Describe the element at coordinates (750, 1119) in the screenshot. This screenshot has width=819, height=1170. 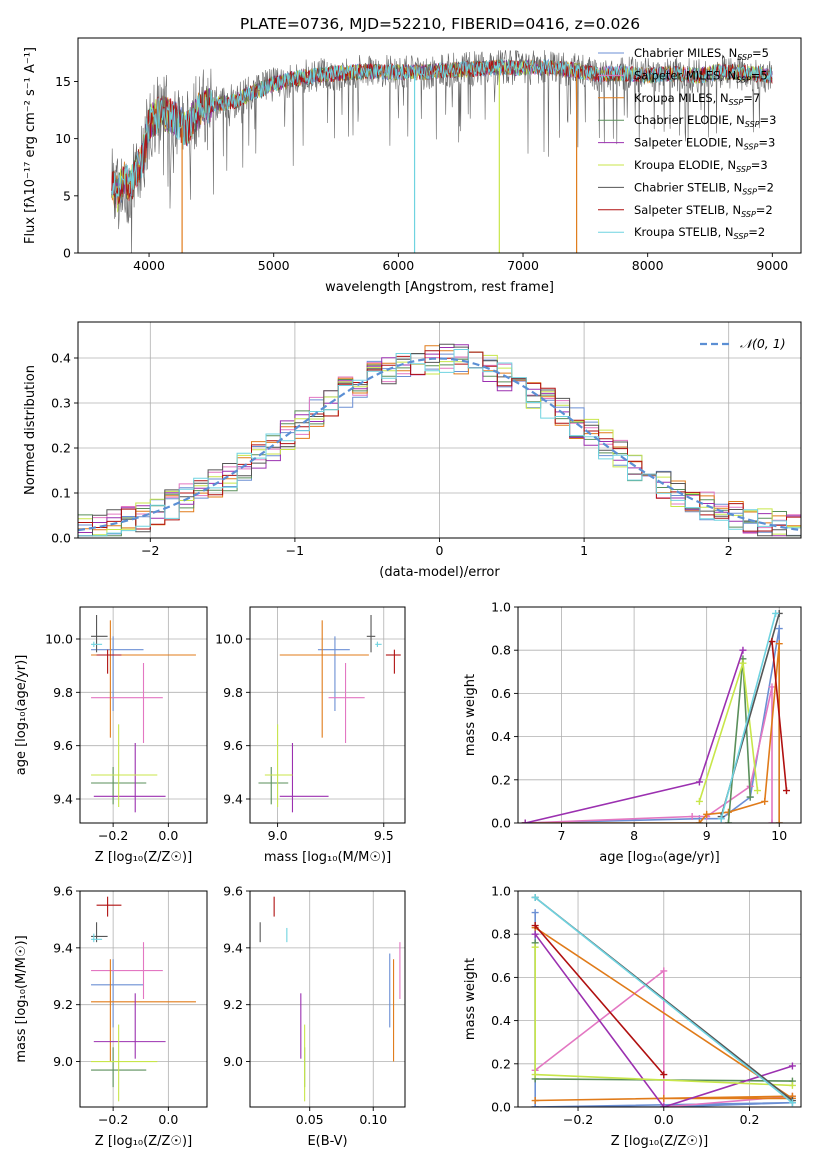
I see `x-tick-label: 0.2` at that location.